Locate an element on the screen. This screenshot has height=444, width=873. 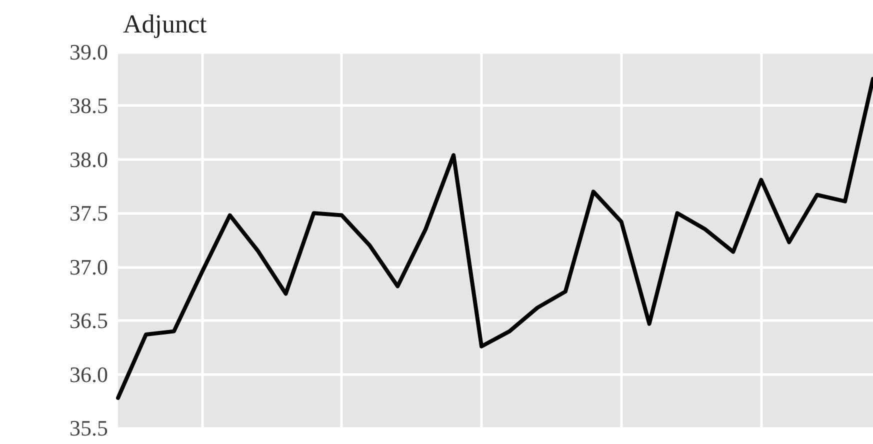
y-tick-label: 38.5 is located at coordinates (89, 105).